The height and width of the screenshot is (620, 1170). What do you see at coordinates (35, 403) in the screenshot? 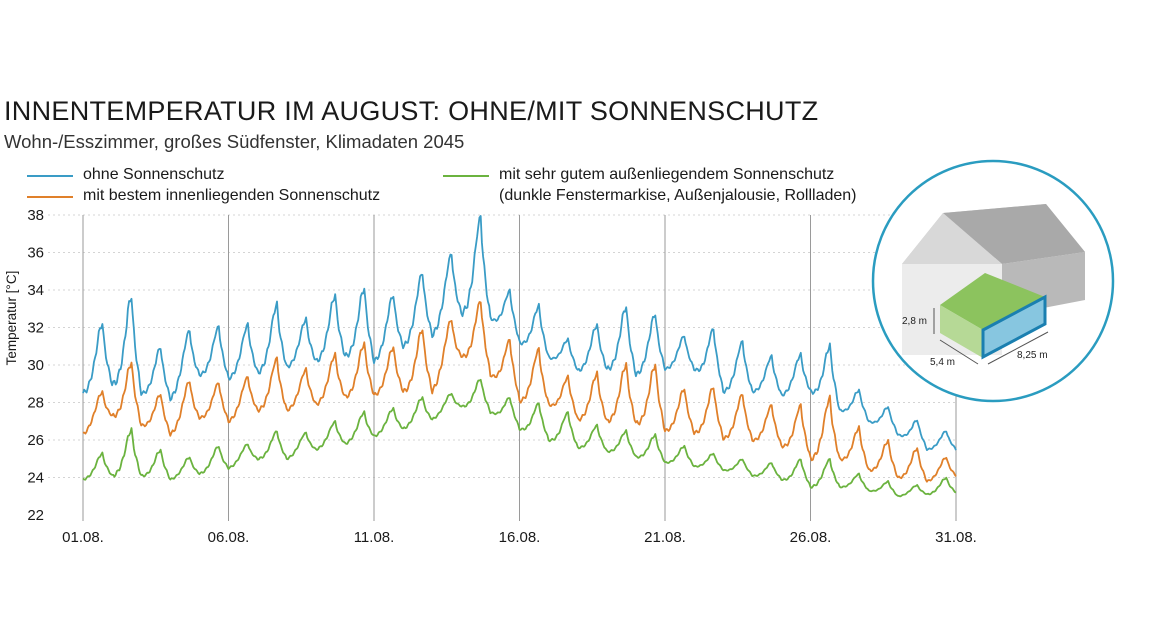
I see `y-tick-label: 28` at bounding box center [35, 403].